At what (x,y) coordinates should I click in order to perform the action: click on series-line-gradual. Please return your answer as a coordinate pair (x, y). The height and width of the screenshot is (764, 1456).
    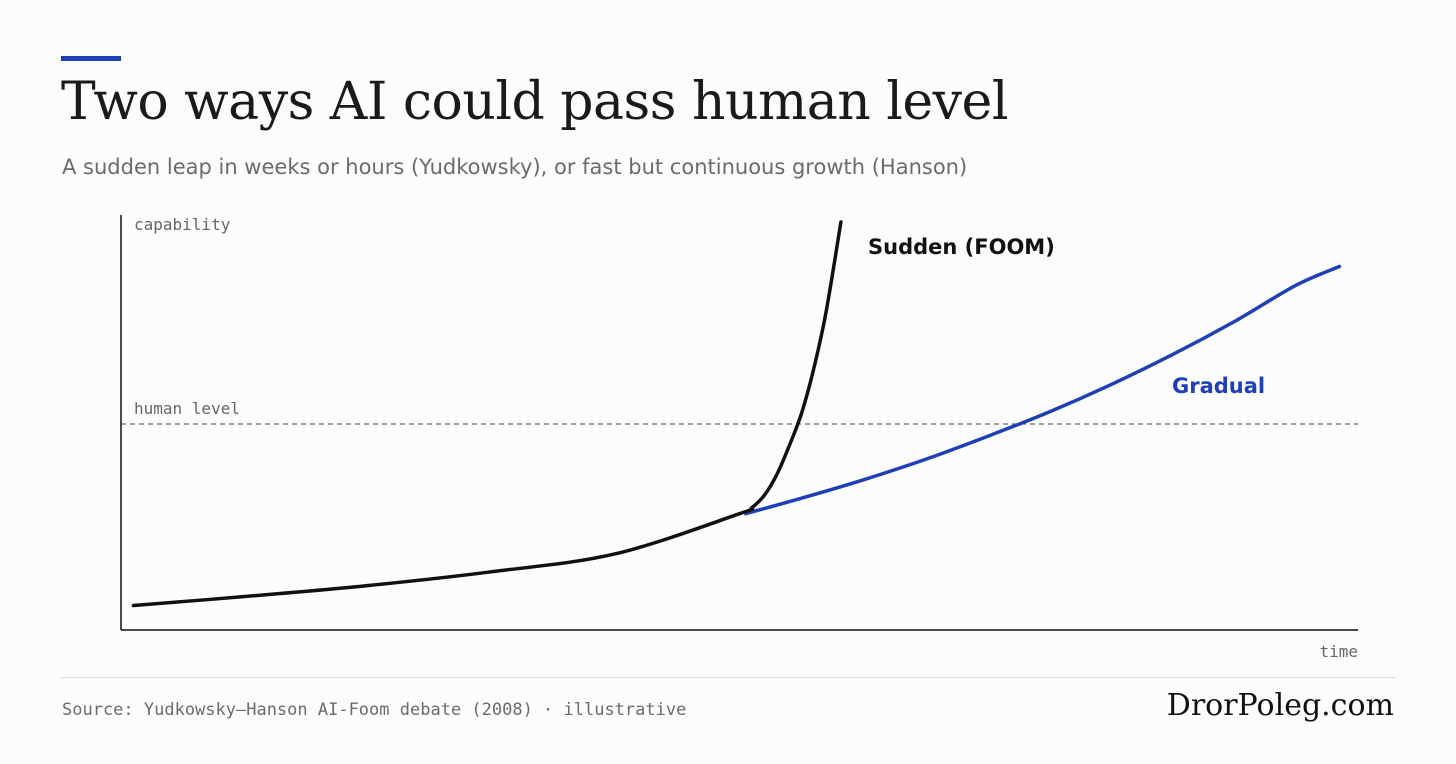
    Looking at the image, I should click on (1042, 390).